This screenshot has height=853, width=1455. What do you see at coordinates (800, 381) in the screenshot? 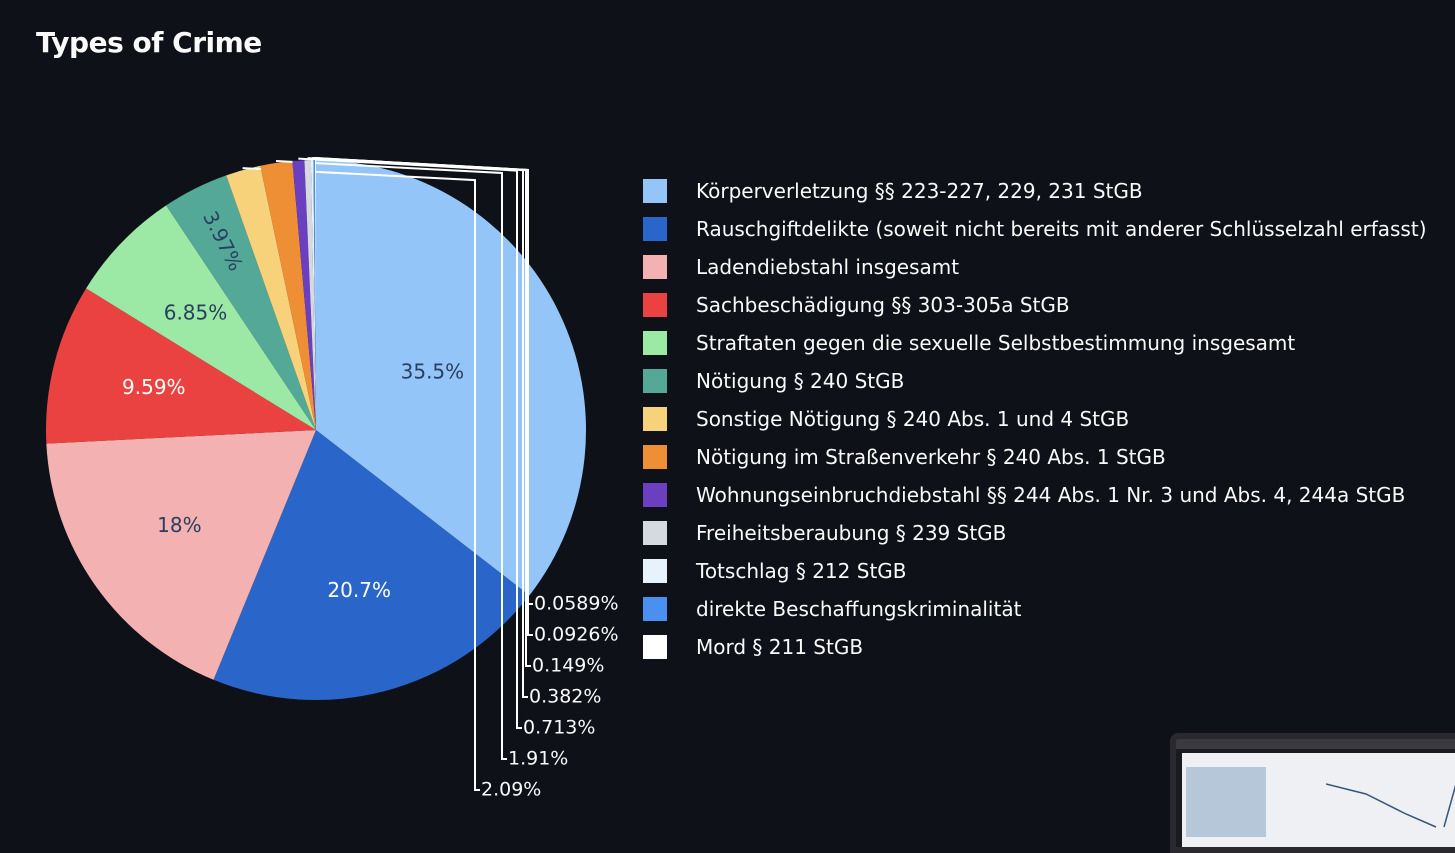
I see `legend-label: Nötigung § 240 StGB` at bounding box center [800, 381].